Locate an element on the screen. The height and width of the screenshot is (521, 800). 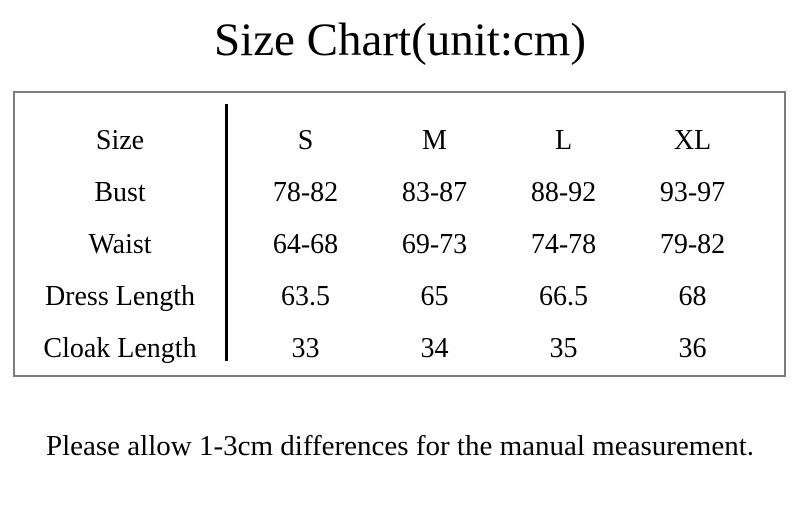
row-label: Dress Length is located at coordinates (120, 296).